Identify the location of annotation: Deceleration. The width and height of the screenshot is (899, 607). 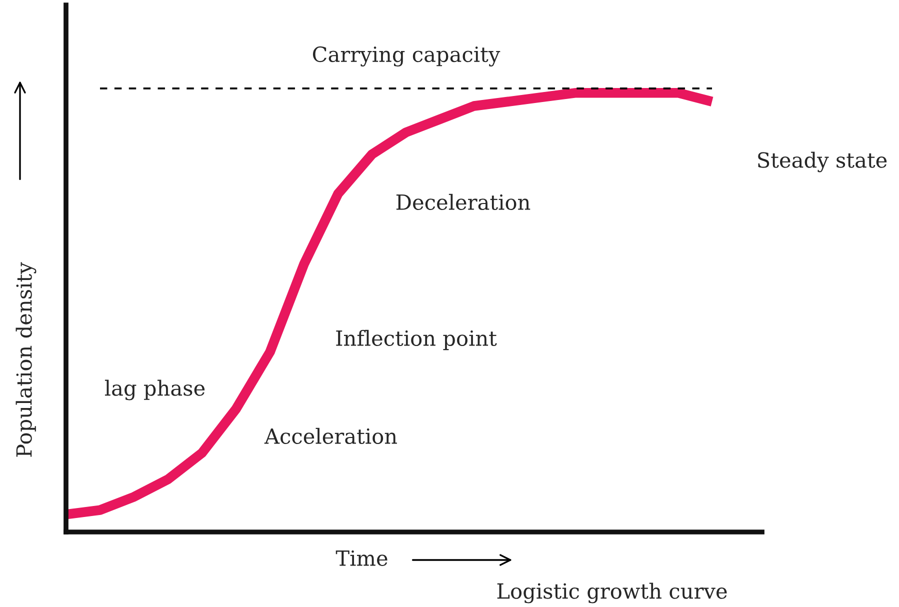
(463, 202).